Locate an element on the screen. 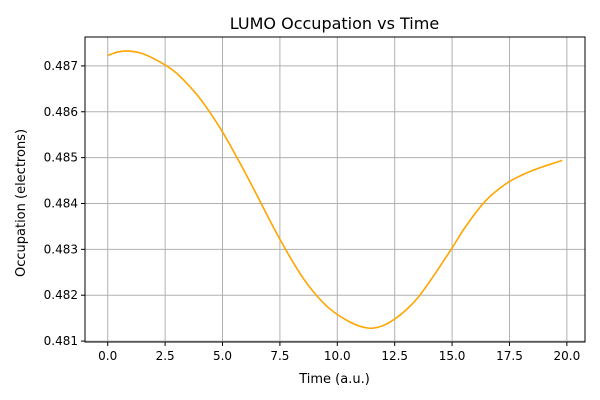  y-tick-label: 0.486 is located at coordinates (61, 112).